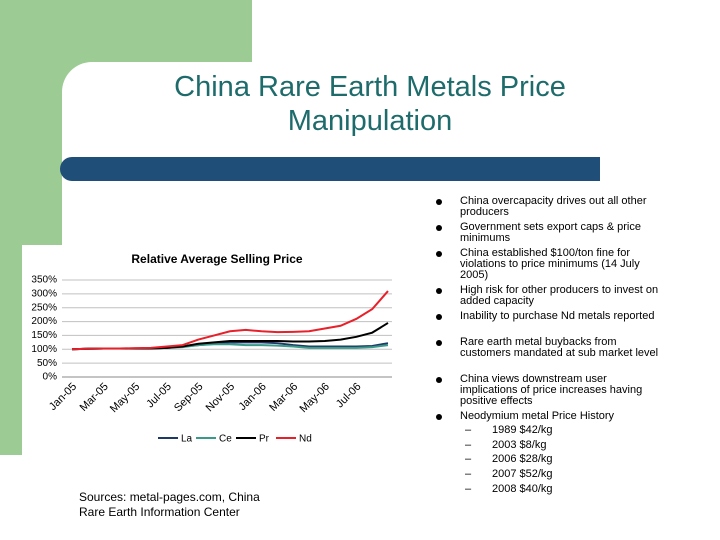  Describe the element at coordinates (519, 444) in the screenshot. I see `sub-bullet-text: 2003 $8/kg` at that location.